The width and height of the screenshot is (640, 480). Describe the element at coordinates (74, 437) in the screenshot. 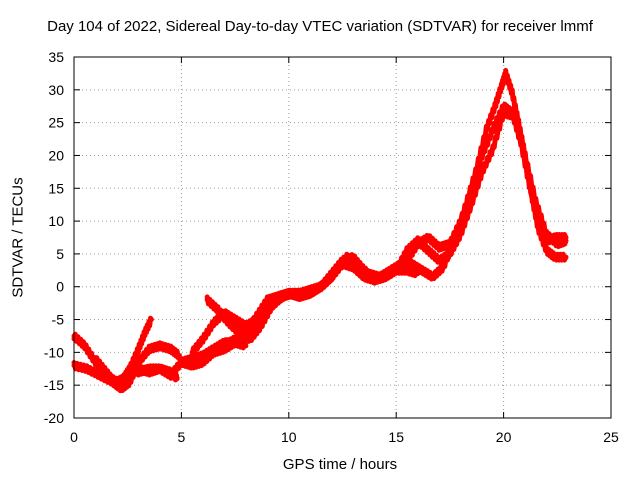

I see `x-tick-label: 0` at that location.